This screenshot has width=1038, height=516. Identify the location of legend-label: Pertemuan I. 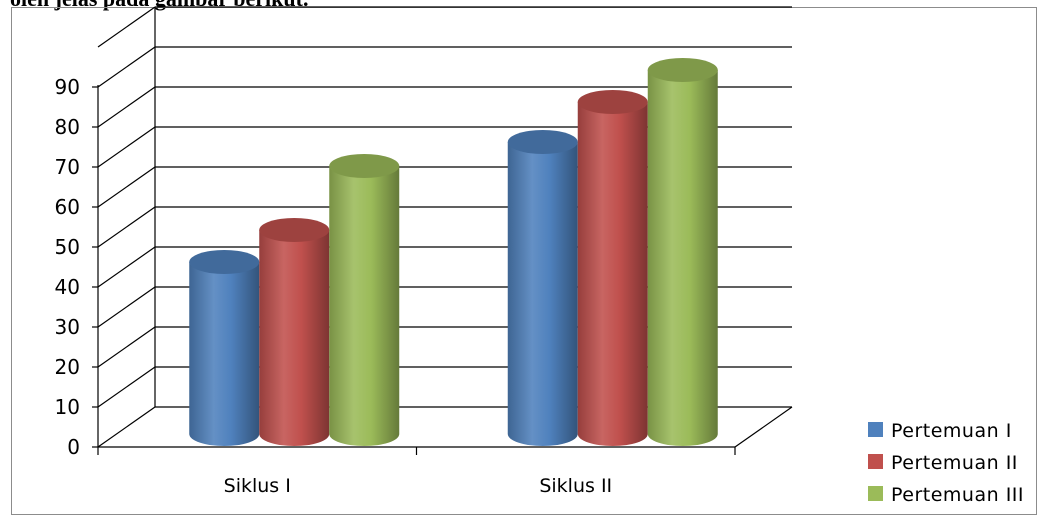
(951, 431).